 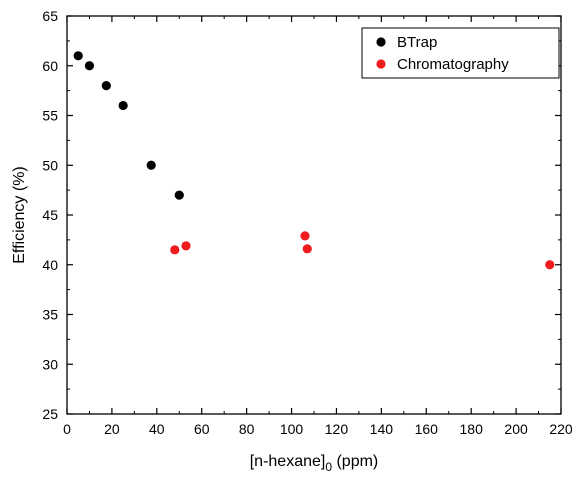 What do you see at coordinates (381, 42) in the screenshot?
I see `legend-marker-btrap` at bounding box center [381, 42].